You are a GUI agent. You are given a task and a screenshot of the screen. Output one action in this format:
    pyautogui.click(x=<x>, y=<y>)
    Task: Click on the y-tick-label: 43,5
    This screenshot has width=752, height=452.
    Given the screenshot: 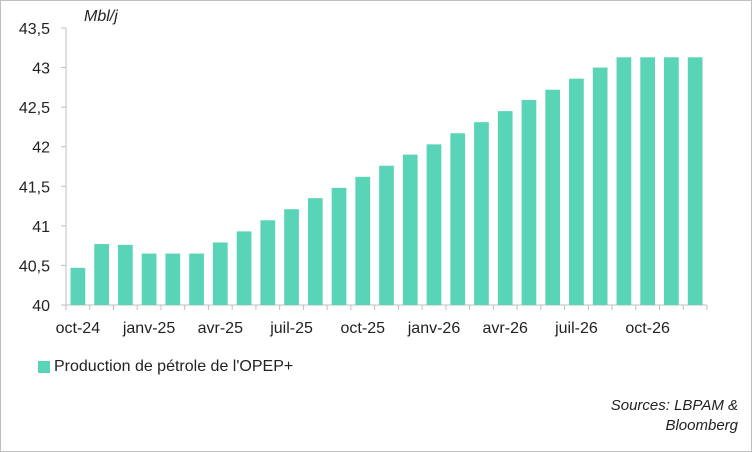 What is the action you would take?
    pyautogui.click(x=34, y=29)
    